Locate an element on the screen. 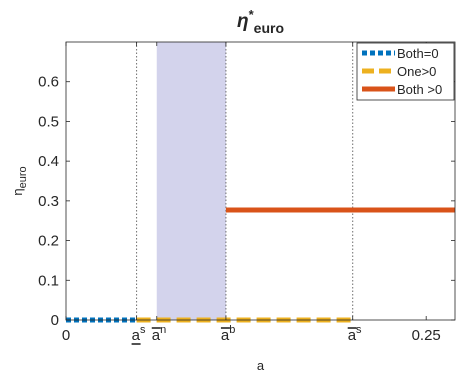 This screenshot has width=459, height=384. x-tick-label-sup: n is located at coordinates (163, 330).